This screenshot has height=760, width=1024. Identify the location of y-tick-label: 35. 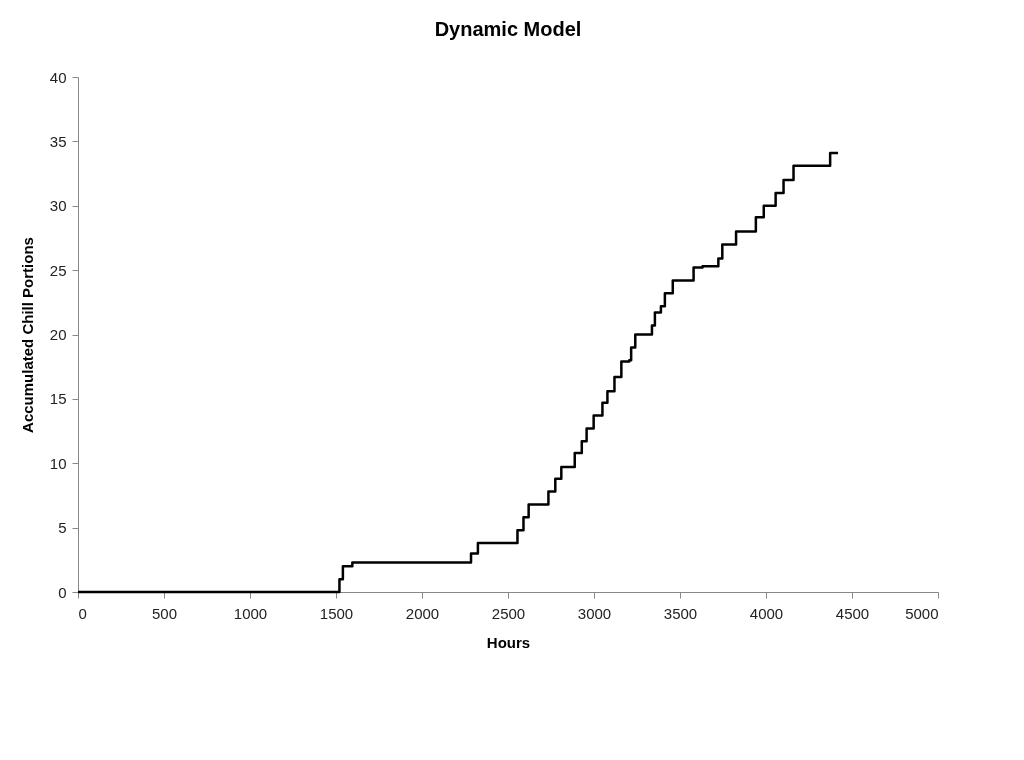
(58, 141).